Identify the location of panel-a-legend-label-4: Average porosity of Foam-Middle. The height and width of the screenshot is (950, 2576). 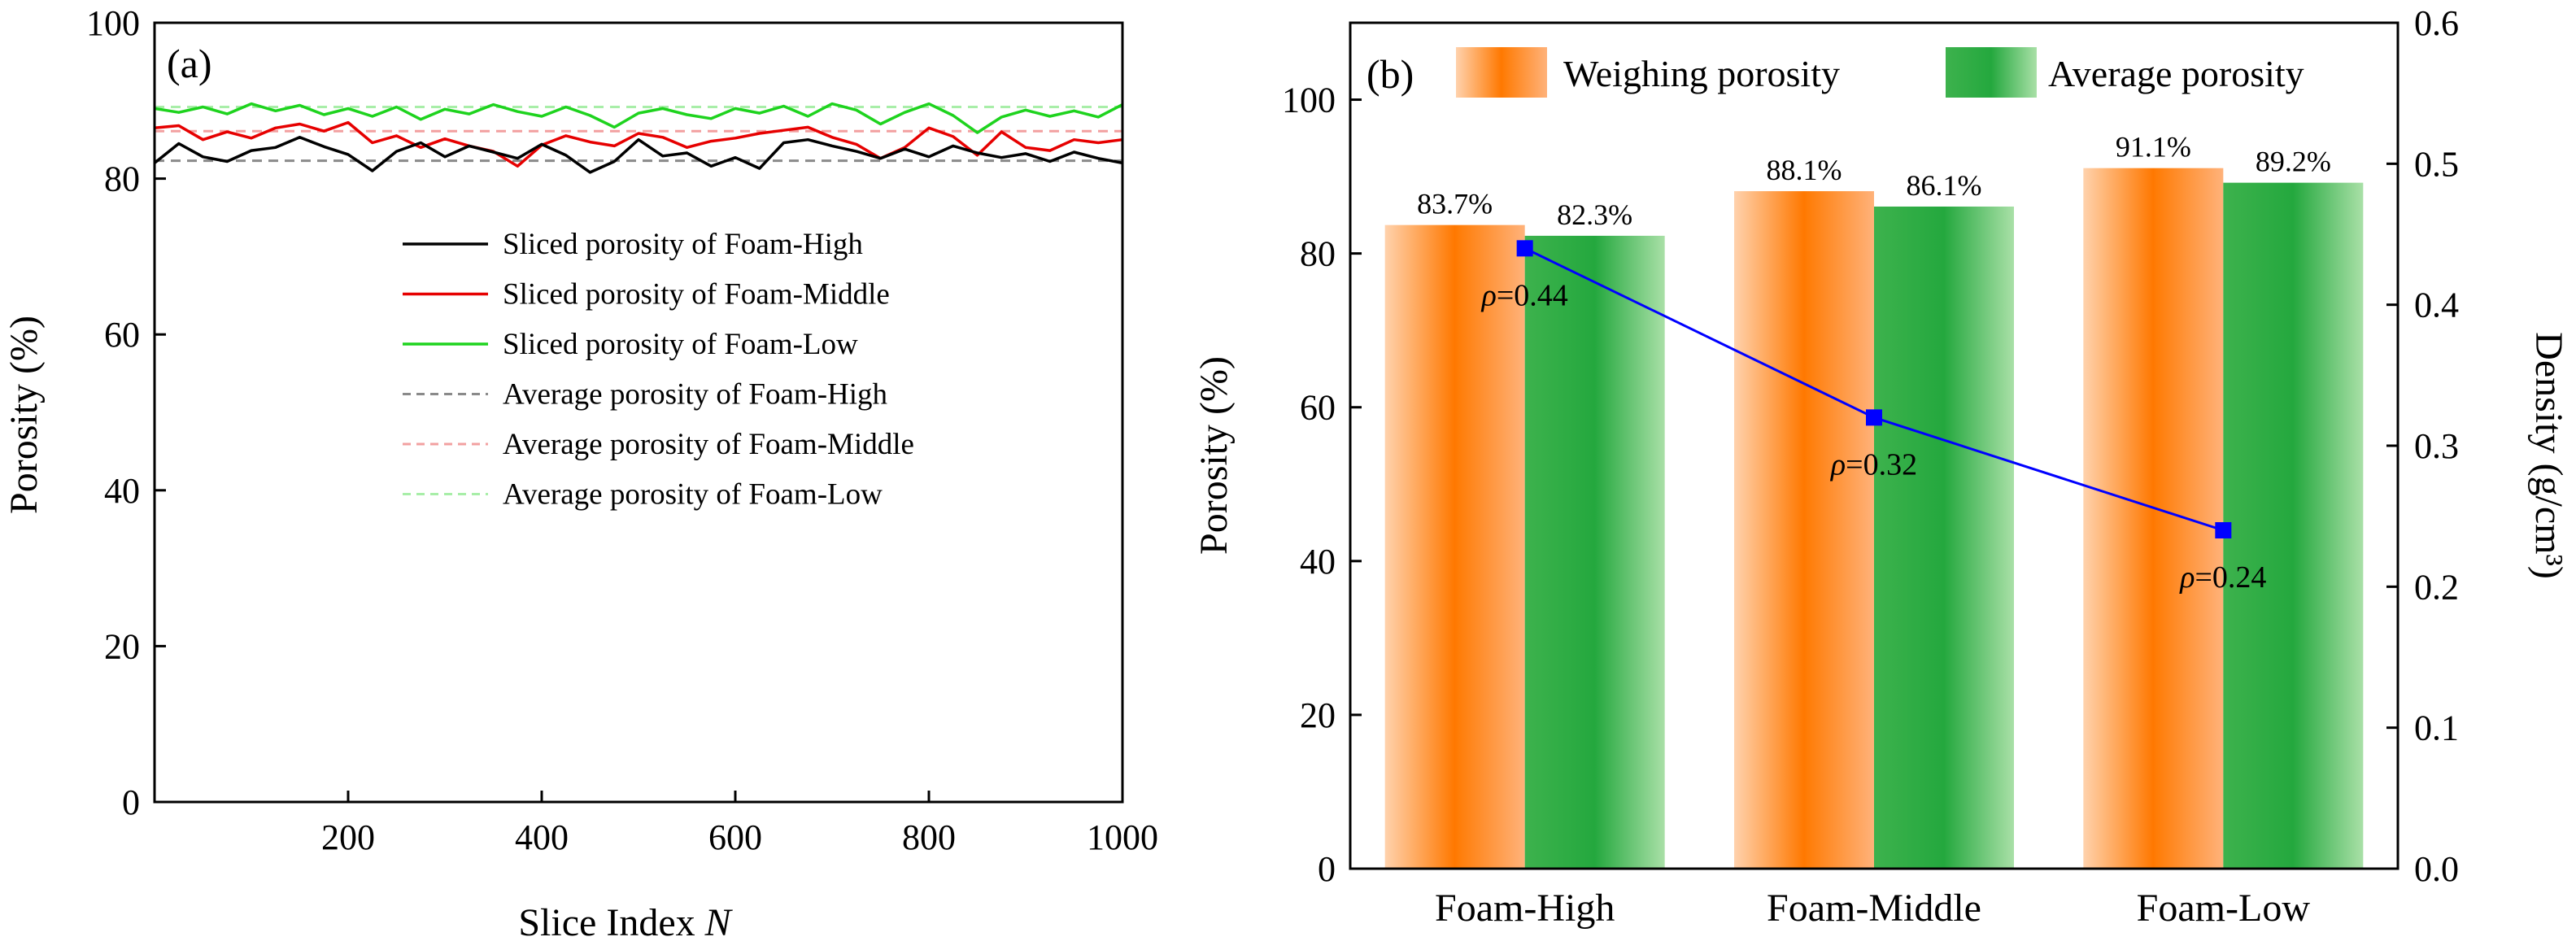
(708, 444).